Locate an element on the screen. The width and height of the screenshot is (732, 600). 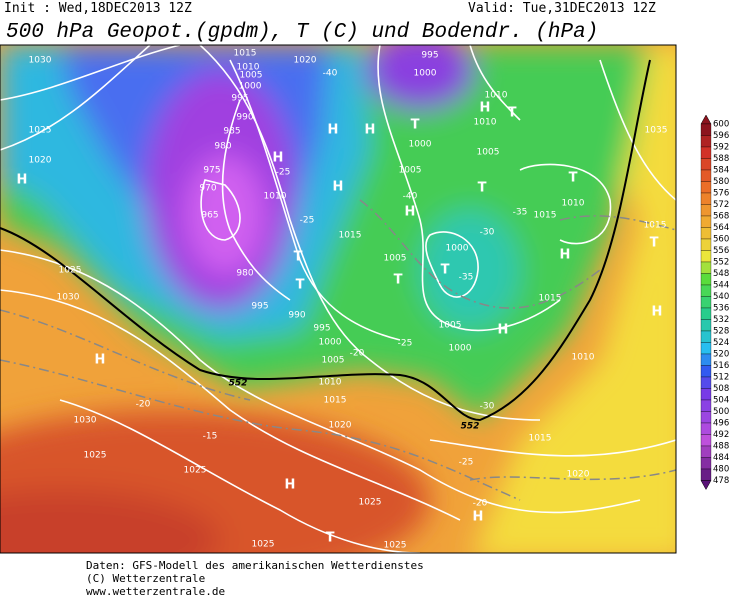
colorbar-tick-label: 520 is located at coordinates (721, 355).